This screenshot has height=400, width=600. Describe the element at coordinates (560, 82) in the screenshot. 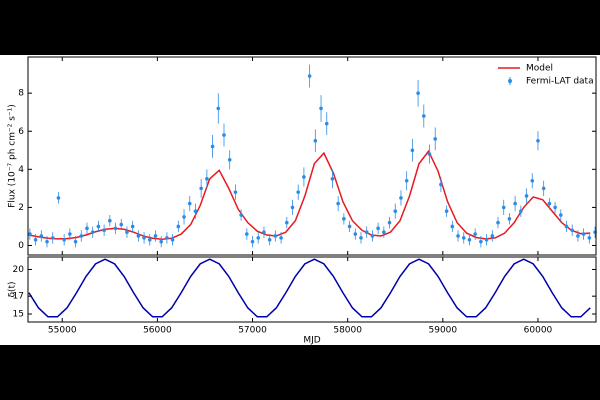

I see `legend-label: Fermi-LAT data` at that location.